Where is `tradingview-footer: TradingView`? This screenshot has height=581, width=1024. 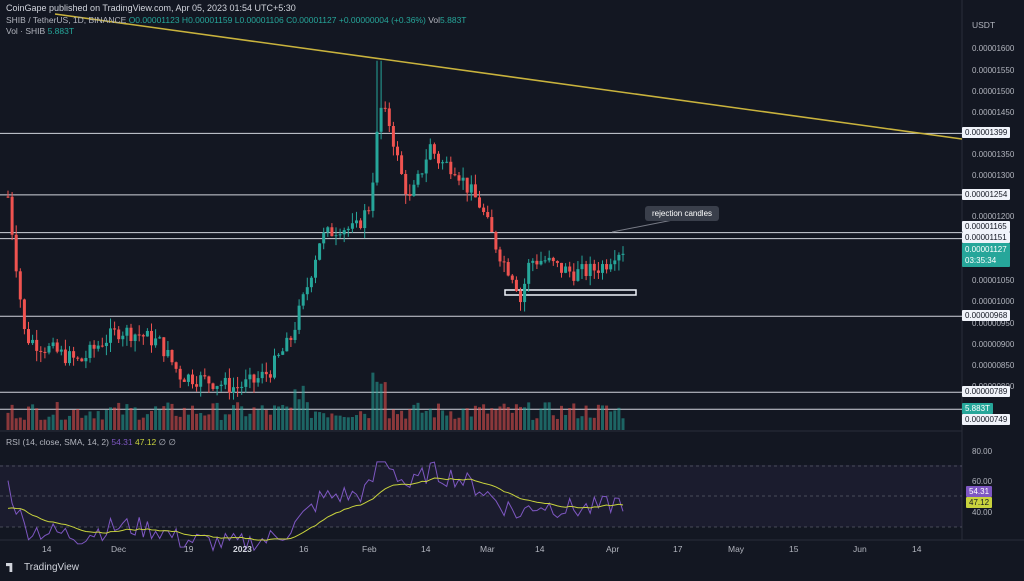 tradingview-footer: TradingView is located at coordinates (42, 567).